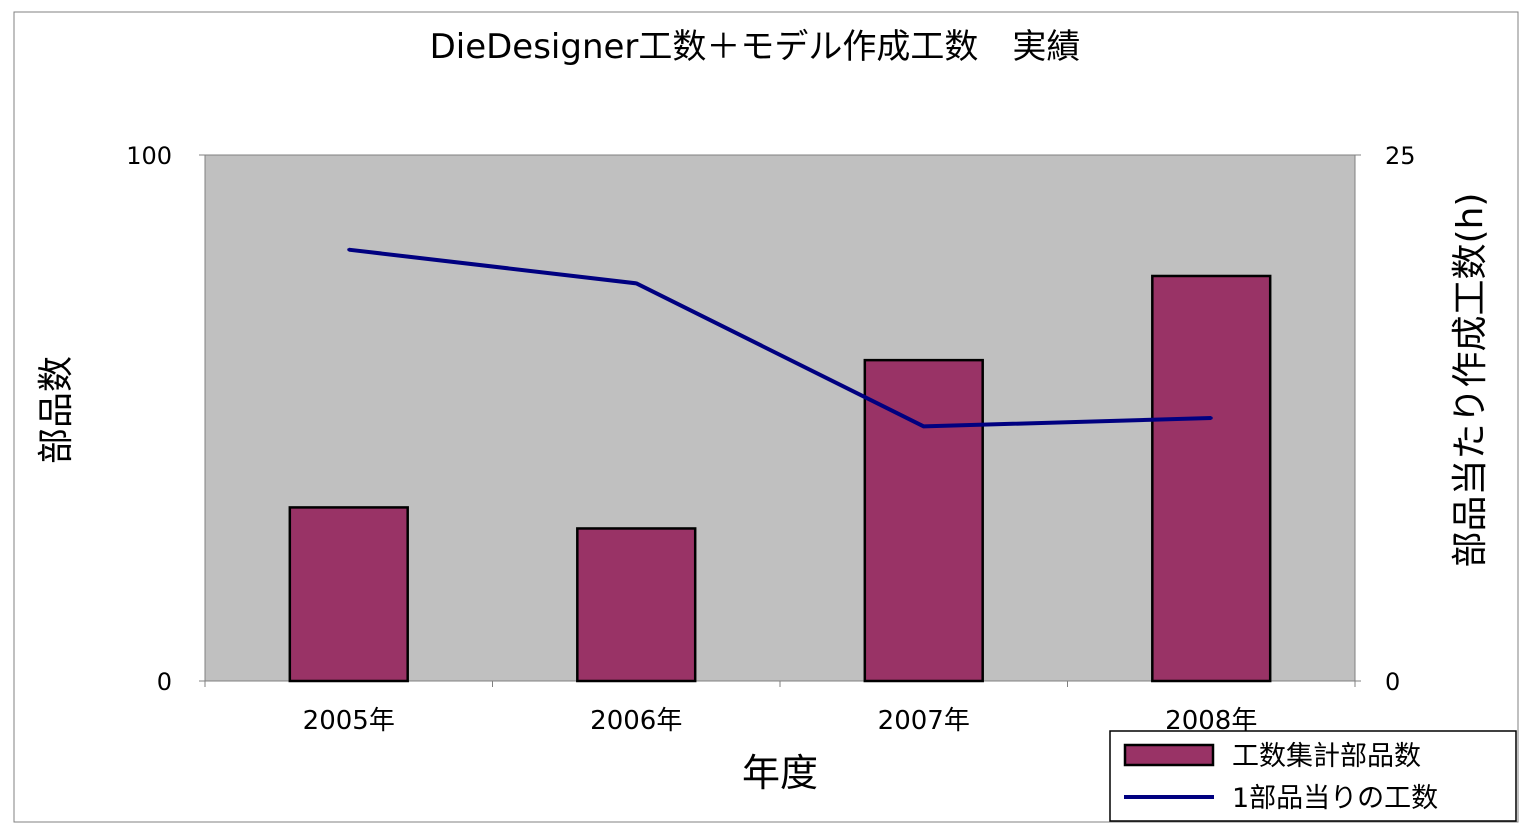 The width and height of the screenshot is (1536, 839). I want to click on x-tick-label: 2005年, so click(349, 721).